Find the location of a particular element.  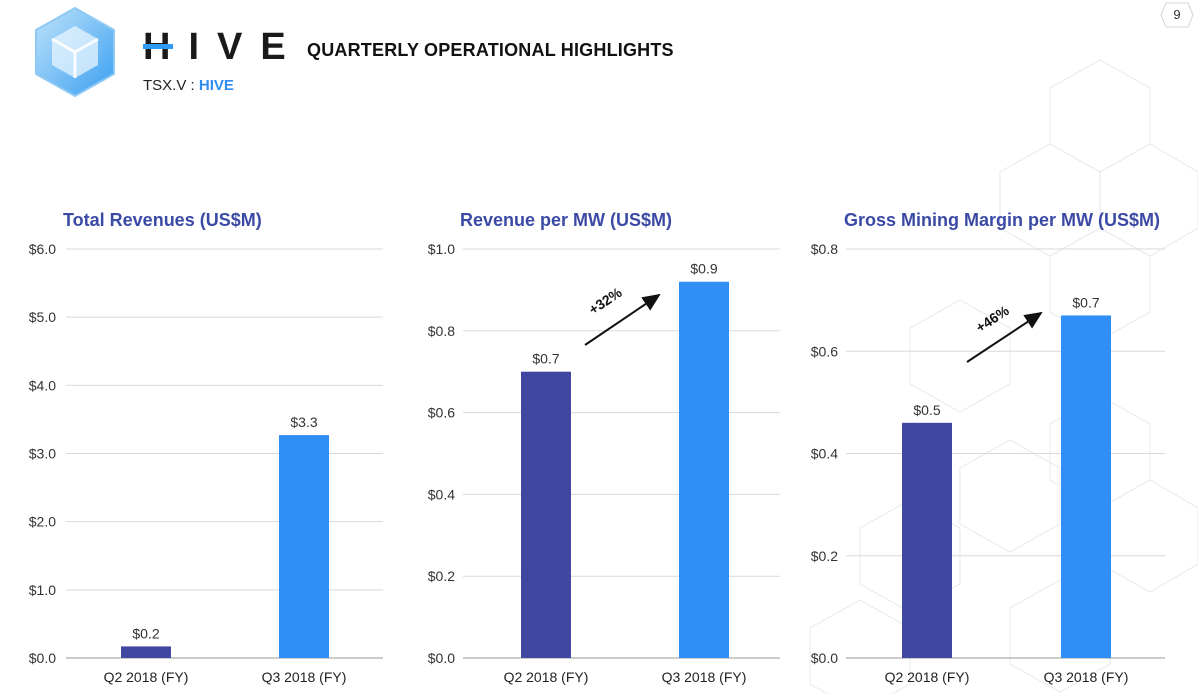

hive-logo-icon is located at coordinates (75, 52).